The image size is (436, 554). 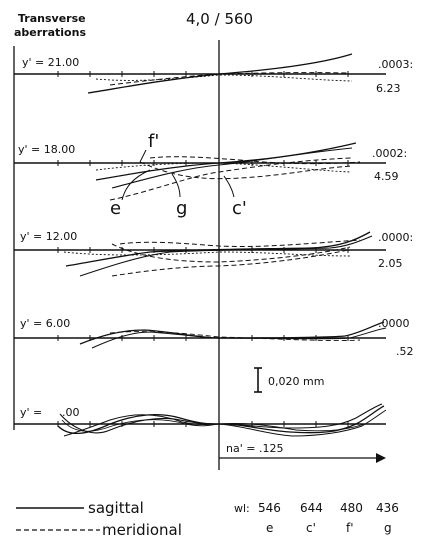 What do you see at coordinates (386, 176) in the screenshot?
I see `panel-value-bottom: 4.59` at bounding box center [386, 176].